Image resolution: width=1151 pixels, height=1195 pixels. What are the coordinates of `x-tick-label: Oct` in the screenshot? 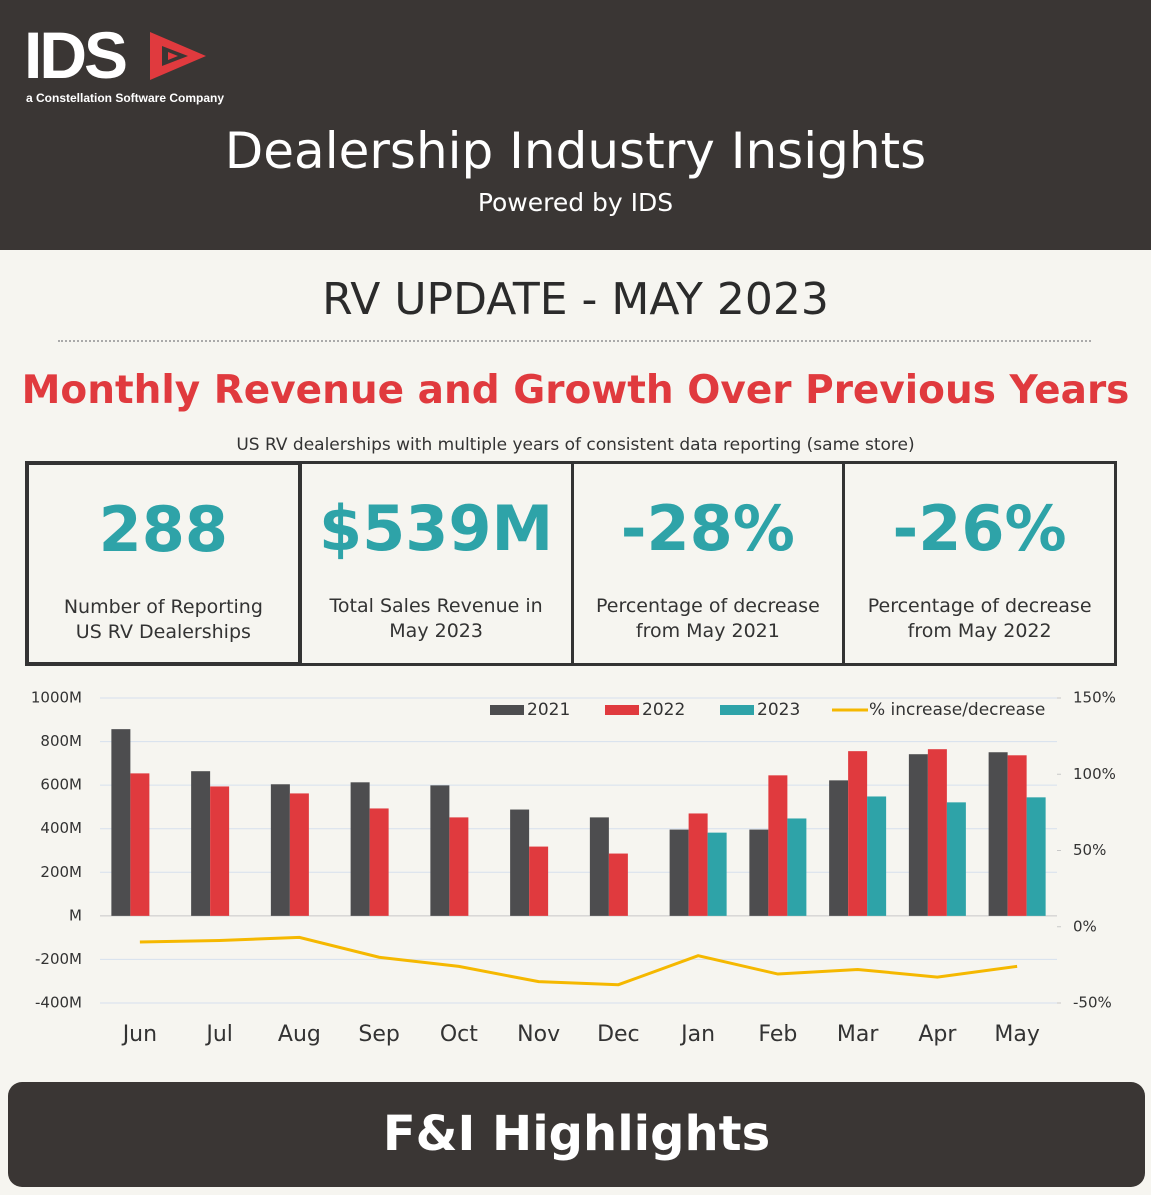 It's located at (459, 1034).